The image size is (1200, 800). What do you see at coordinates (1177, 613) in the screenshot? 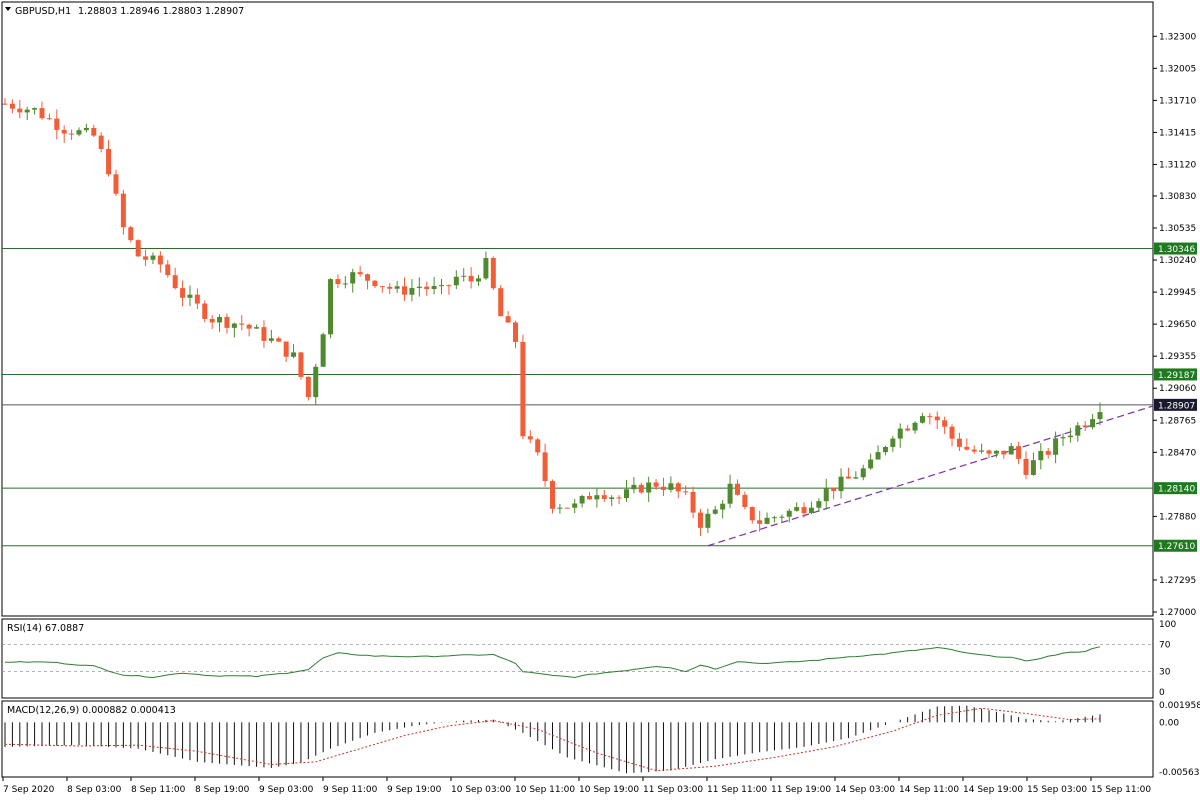
I see `price-tick-label: 1.27000` at bounding box center [1177, 613].